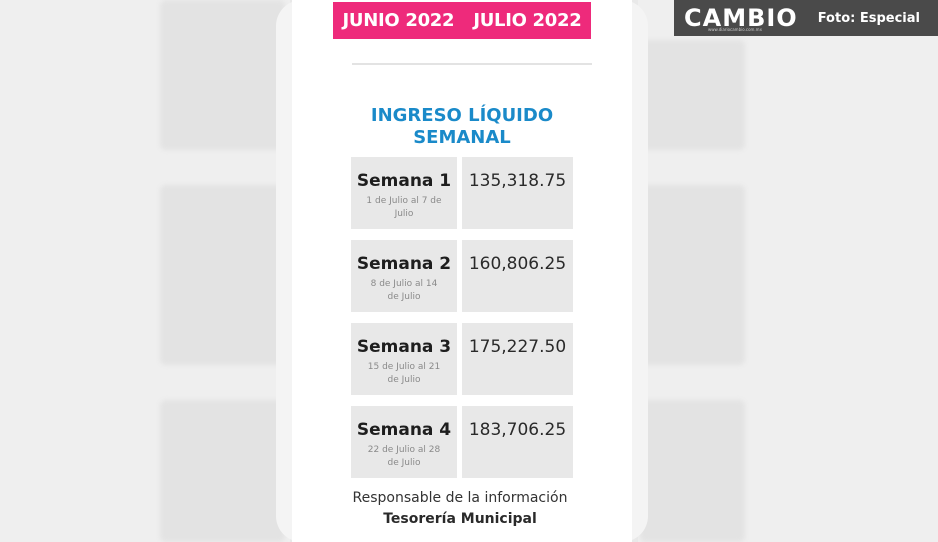 The width and height of the screenshot is (938, 542). What do you see at coordinates (527, 20) in the screenshot?
I see `tab-month-july: JULIO 2022` at bounding box center [527, 20].